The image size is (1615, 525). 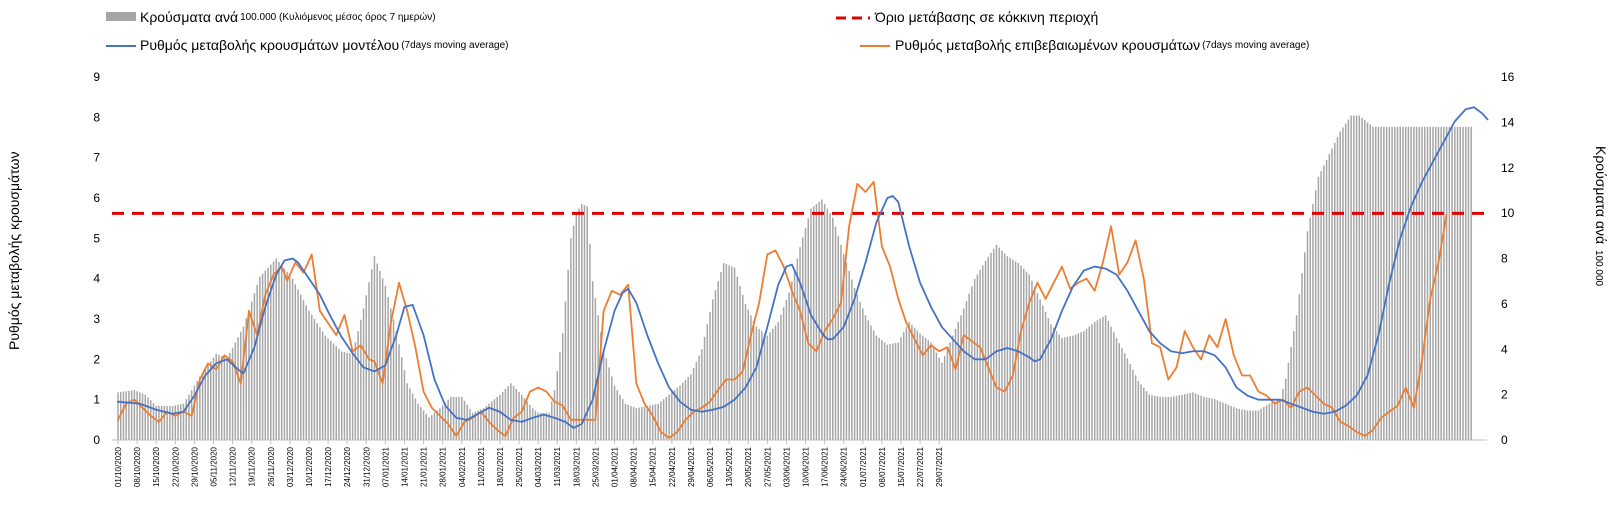 What do you see at coordinates (96, 319) in the screenshot?
I see `y-left-tick-label: 3` at bounding box center [96, 319].